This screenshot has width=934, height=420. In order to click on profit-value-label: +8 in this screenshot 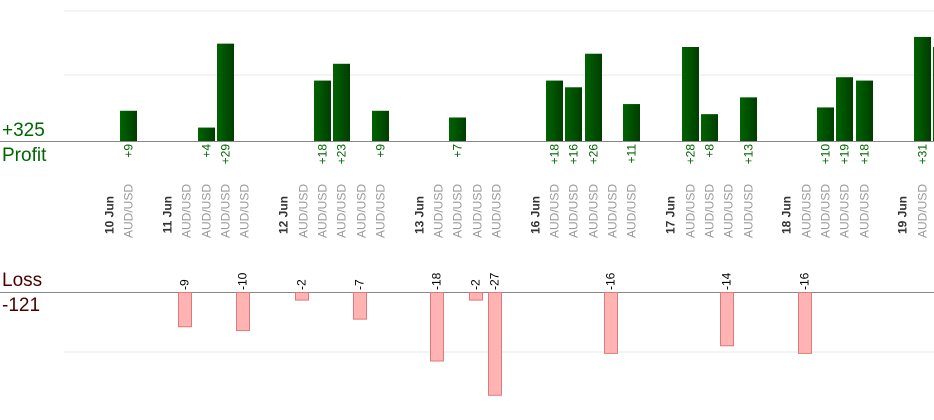, I will do `click(710, 151)`.